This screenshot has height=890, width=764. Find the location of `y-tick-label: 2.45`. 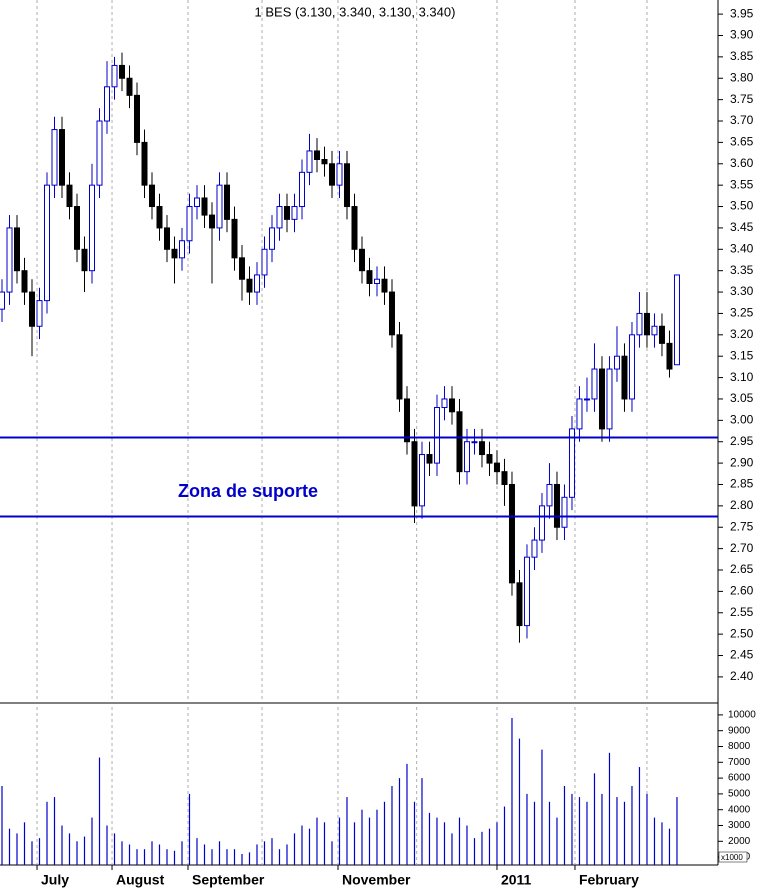

y-tick-label: 2.45 is located at coordinates (742, 655).